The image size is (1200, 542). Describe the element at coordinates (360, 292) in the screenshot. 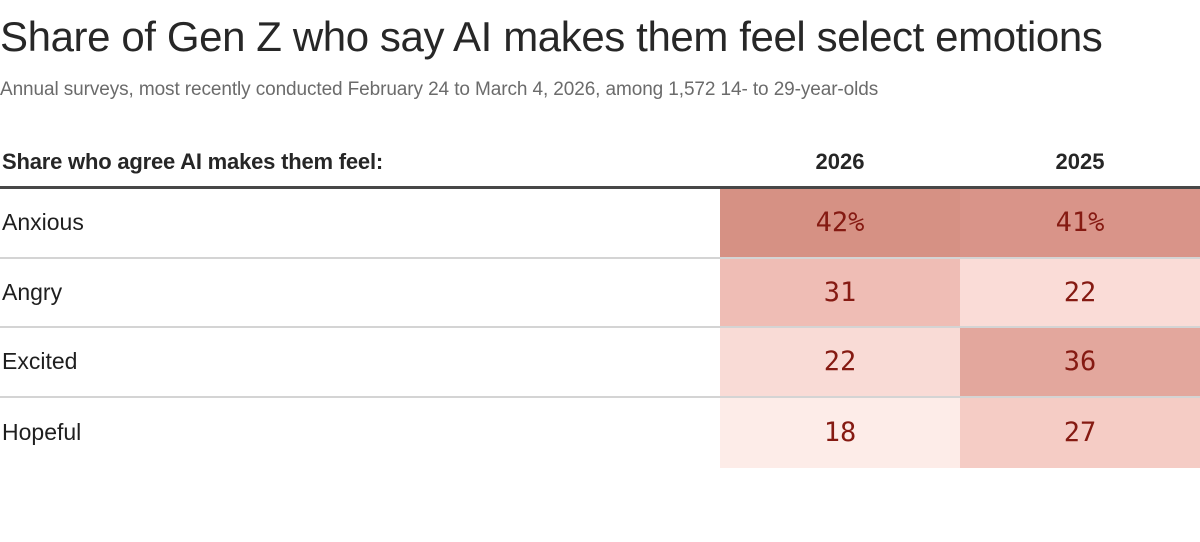

I see `row-label: Angry` at that location.